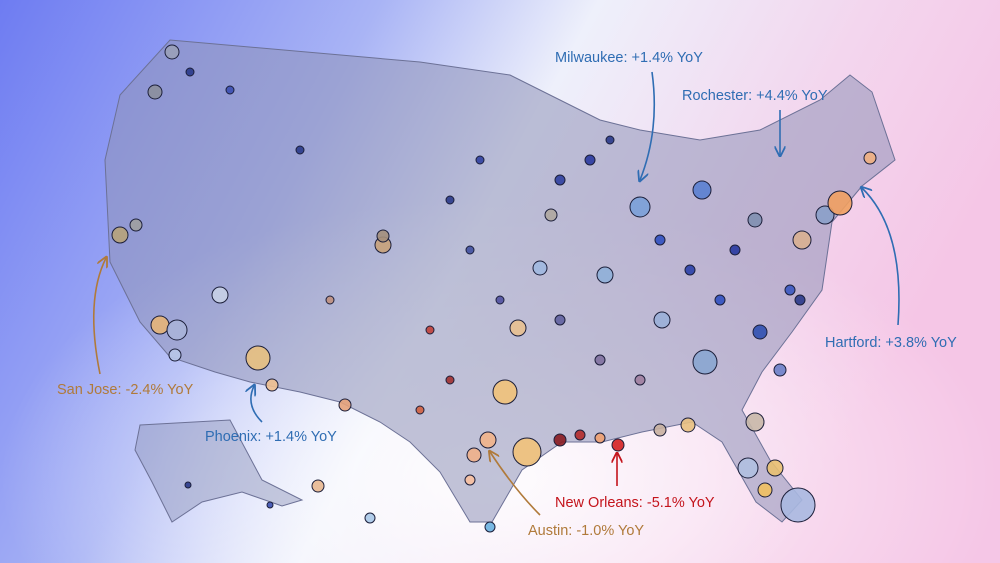 This screenshot has width=1000, height=563. What do you see at coordinates (125, 390) in the screenshot?
I see `annotation-label: San Jose: -2.4% YoY` at bounding box center [125, 390].